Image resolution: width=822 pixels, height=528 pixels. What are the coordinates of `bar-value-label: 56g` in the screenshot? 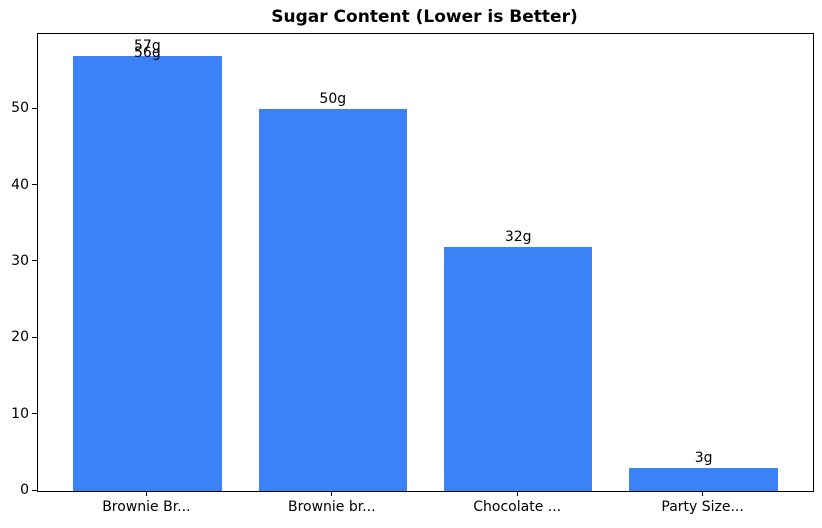 It's located at (147, 53).